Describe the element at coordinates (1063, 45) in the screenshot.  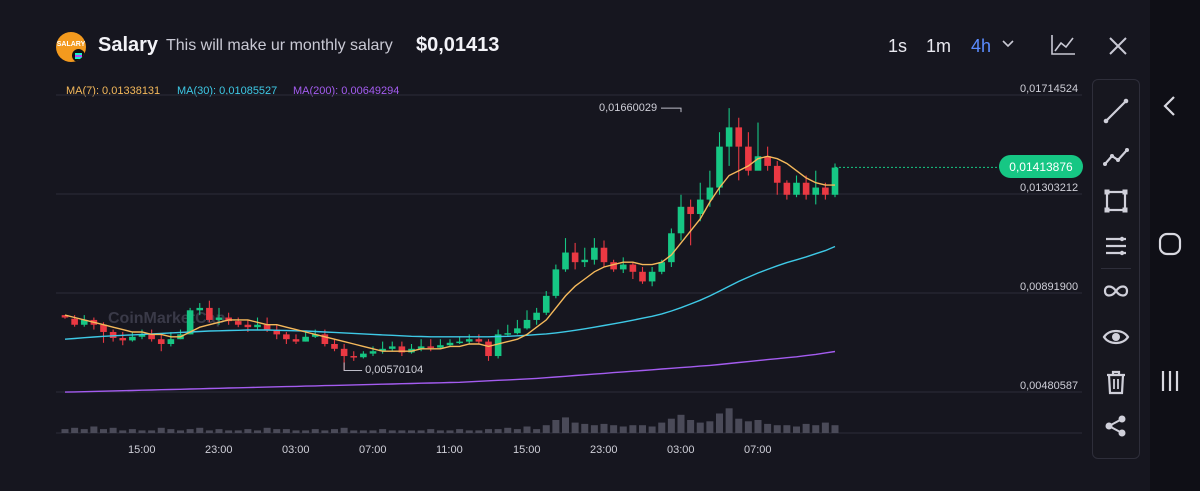
I see `chart-type-icon` at that location.